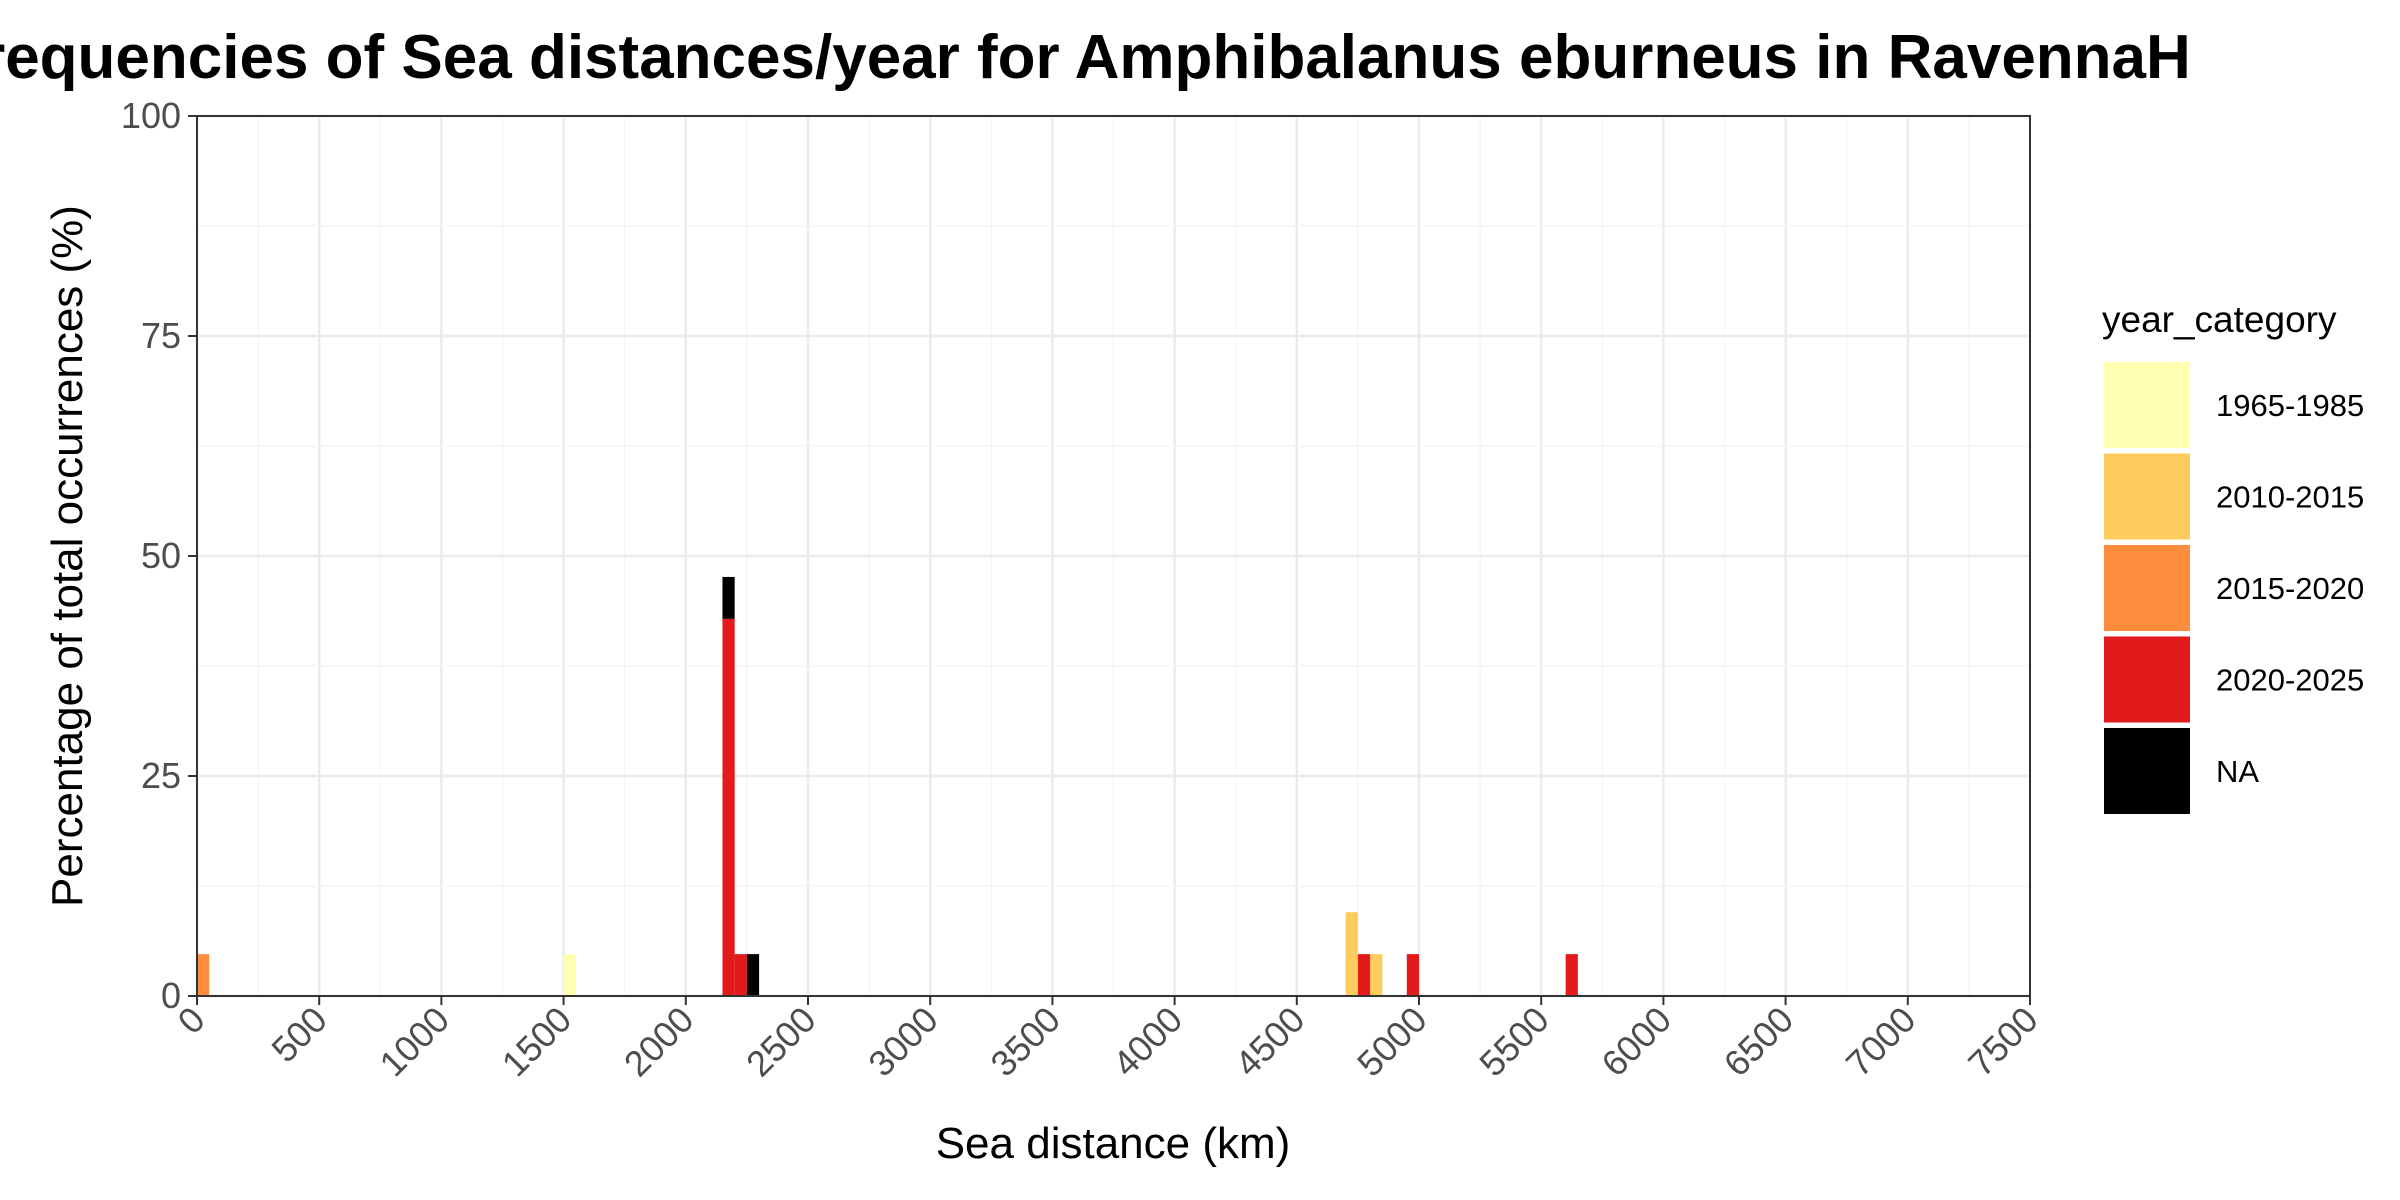 Image resolution: width=2400 pixels, height=1200 pixels. I want to click on y-tick-label: 75, so click(161, 335).